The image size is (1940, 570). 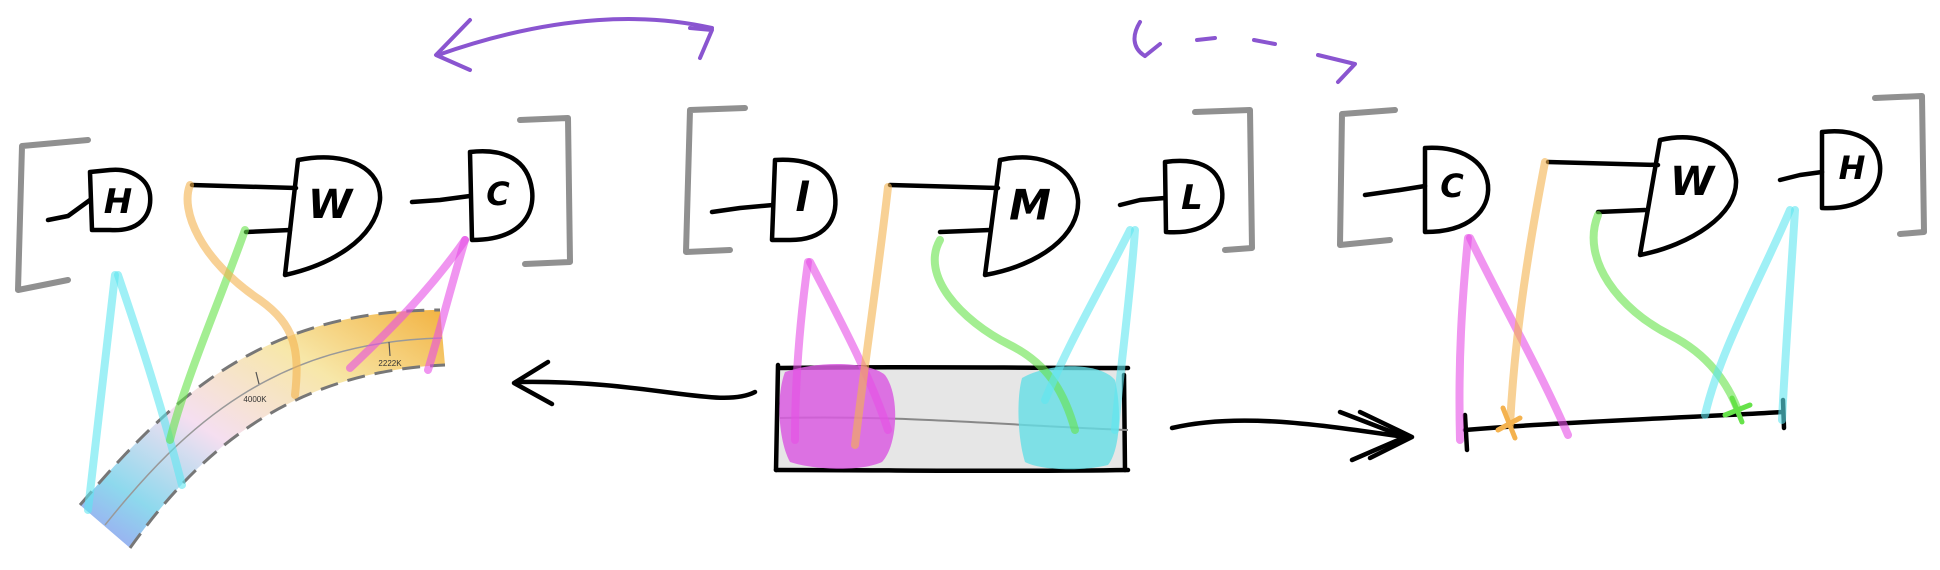 What do you see at coordinates (262, 428) in the screenshot?
I see `color-ramp: 4000K 2222K` at bounding box center [262, 428].